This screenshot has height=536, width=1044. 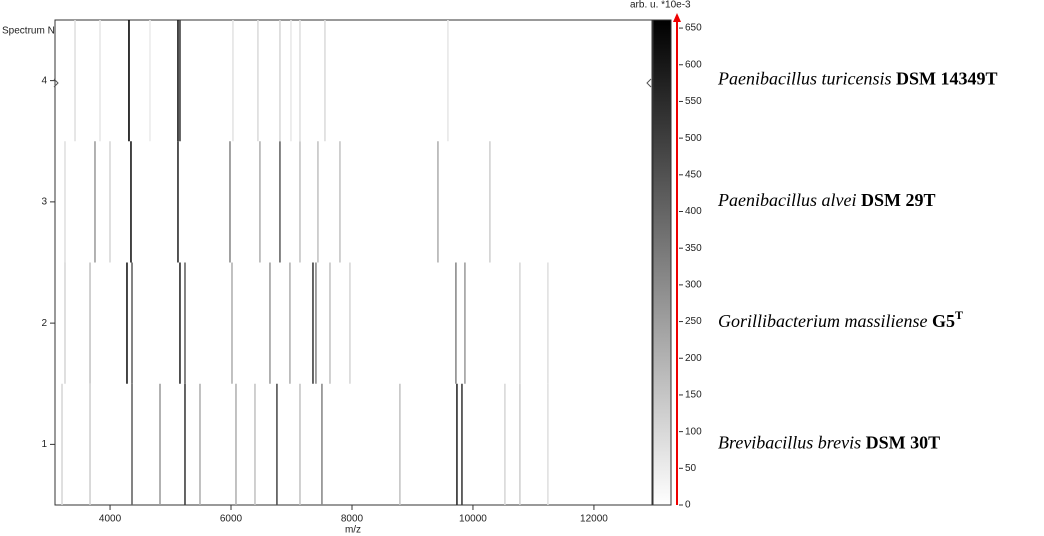 I want to click on x-axis-label: m/z, so click(x=353, y=530).